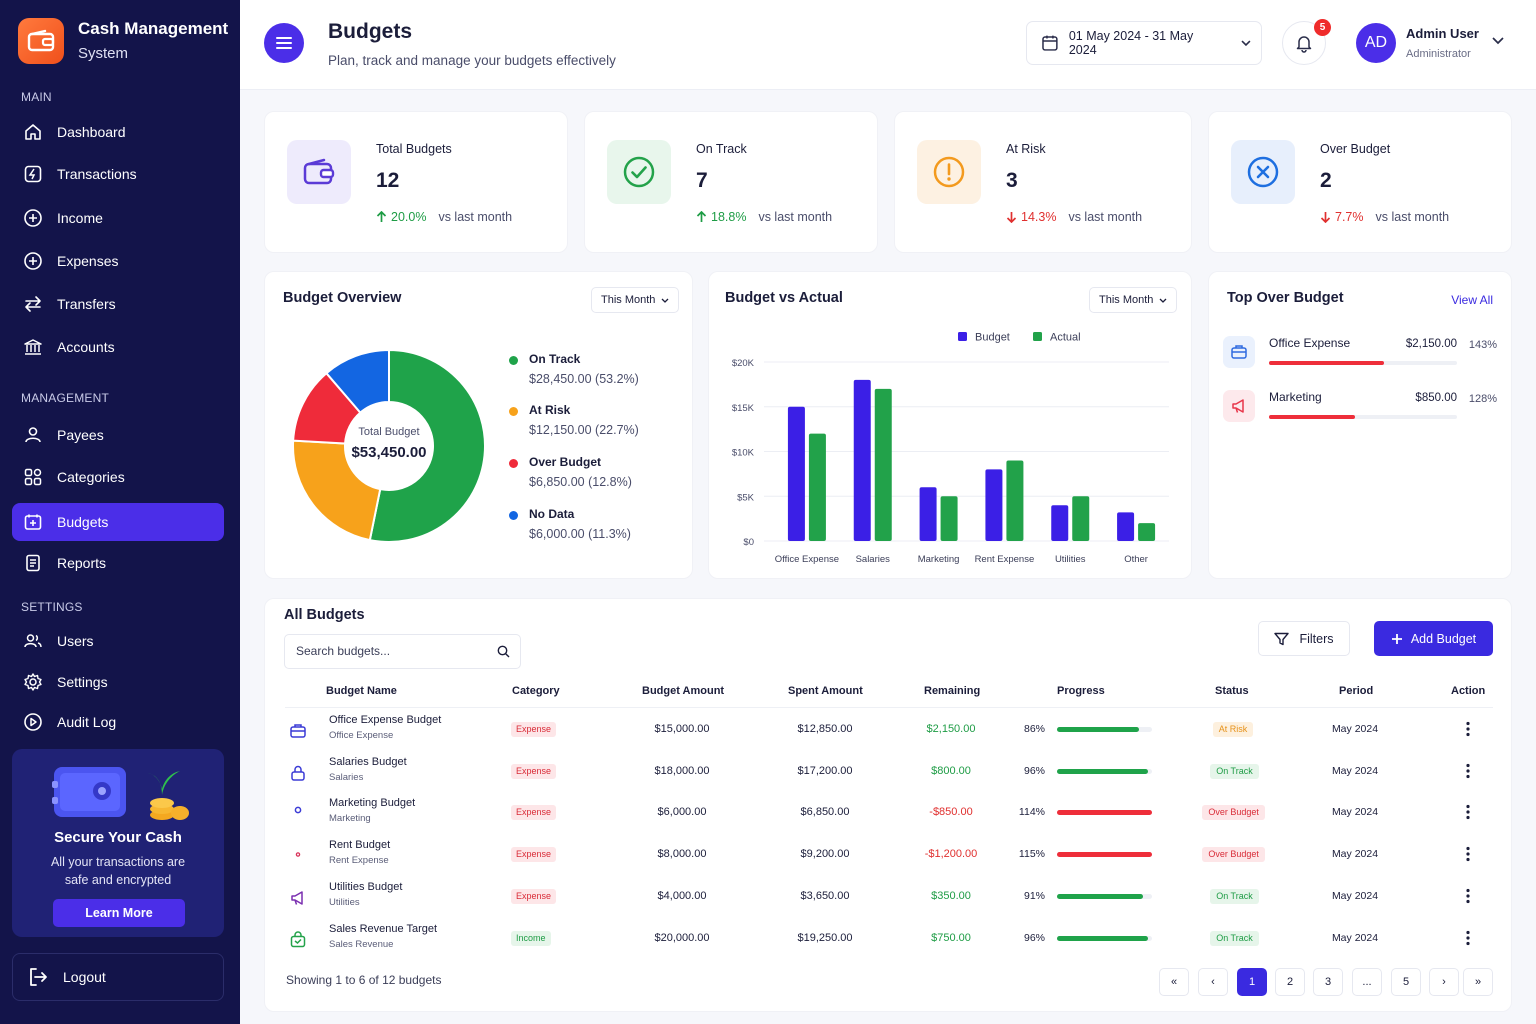 The height and width of the screenshot is (1024, 1536). I want to click on page-button-current: 1, so click(1252, 982).